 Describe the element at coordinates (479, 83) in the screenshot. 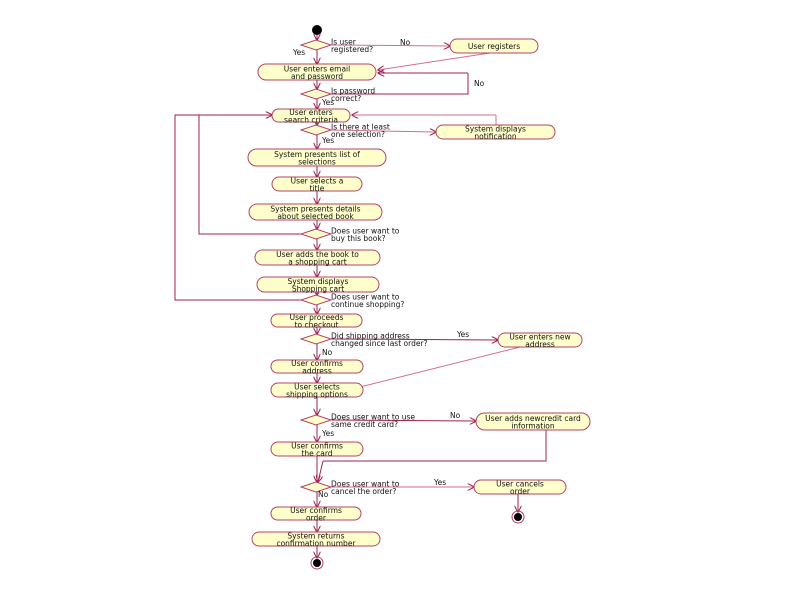

I see `guard-password-no: No` at that location.